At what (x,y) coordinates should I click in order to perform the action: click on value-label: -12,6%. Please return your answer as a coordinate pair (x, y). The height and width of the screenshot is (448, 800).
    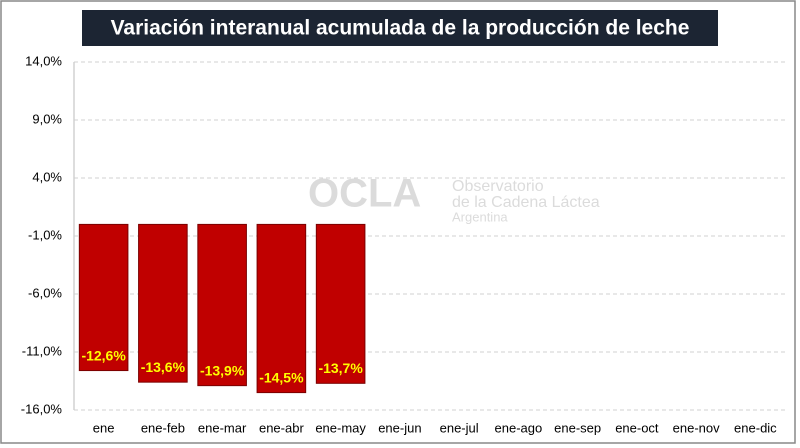
    Looking at the image, I should click on (103, 355).